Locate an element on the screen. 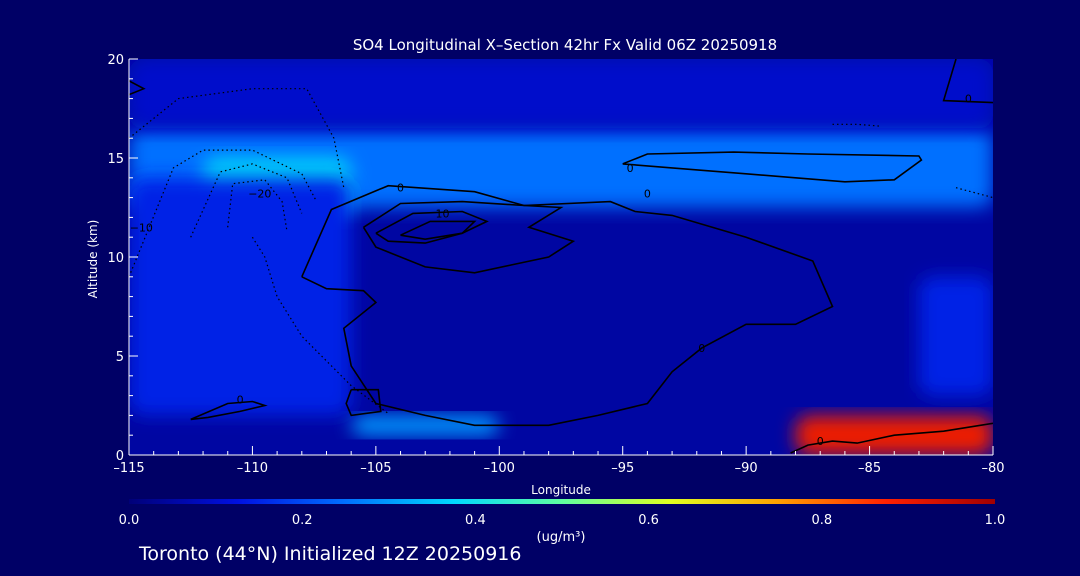  colorbar-tick-label: 1.0 is located at coordinates (995, 520).